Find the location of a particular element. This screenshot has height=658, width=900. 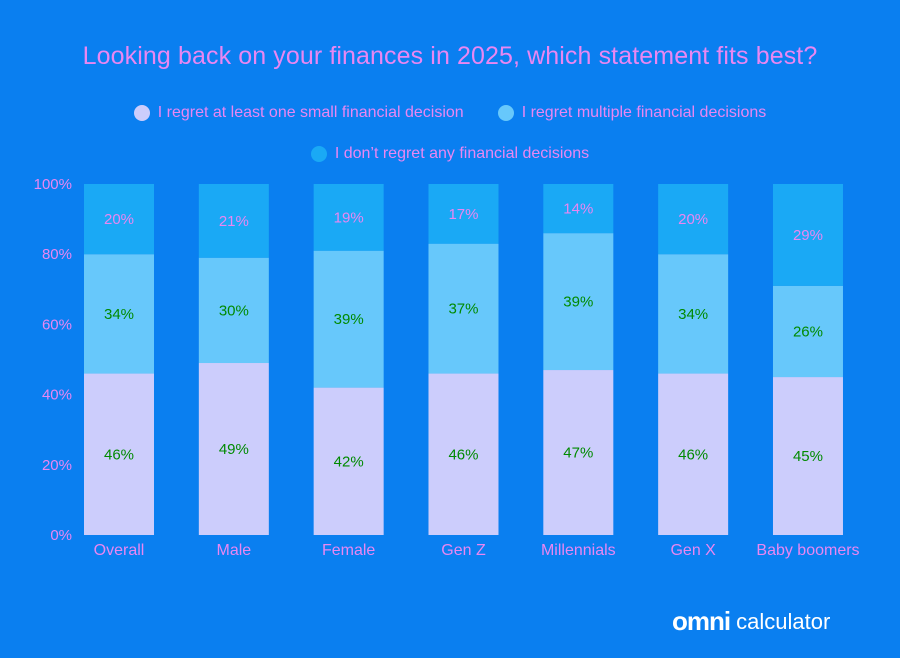

data-label: 21% is located at coordinates (234, 221).